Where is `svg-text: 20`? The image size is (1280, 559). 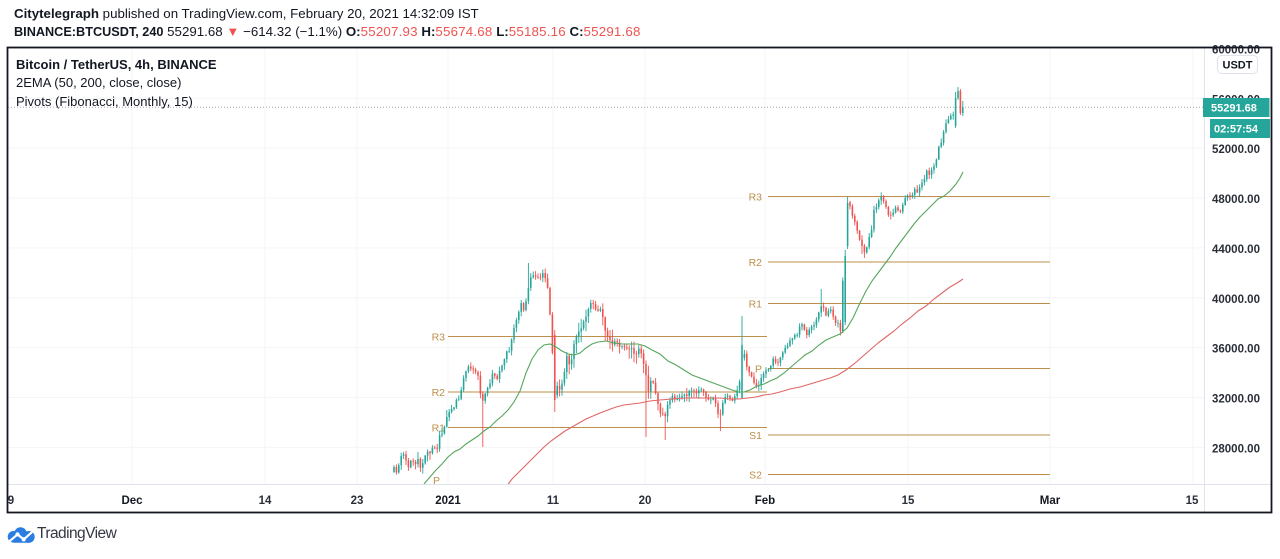
svg-text: 20 is located at coordinates (645, 501).